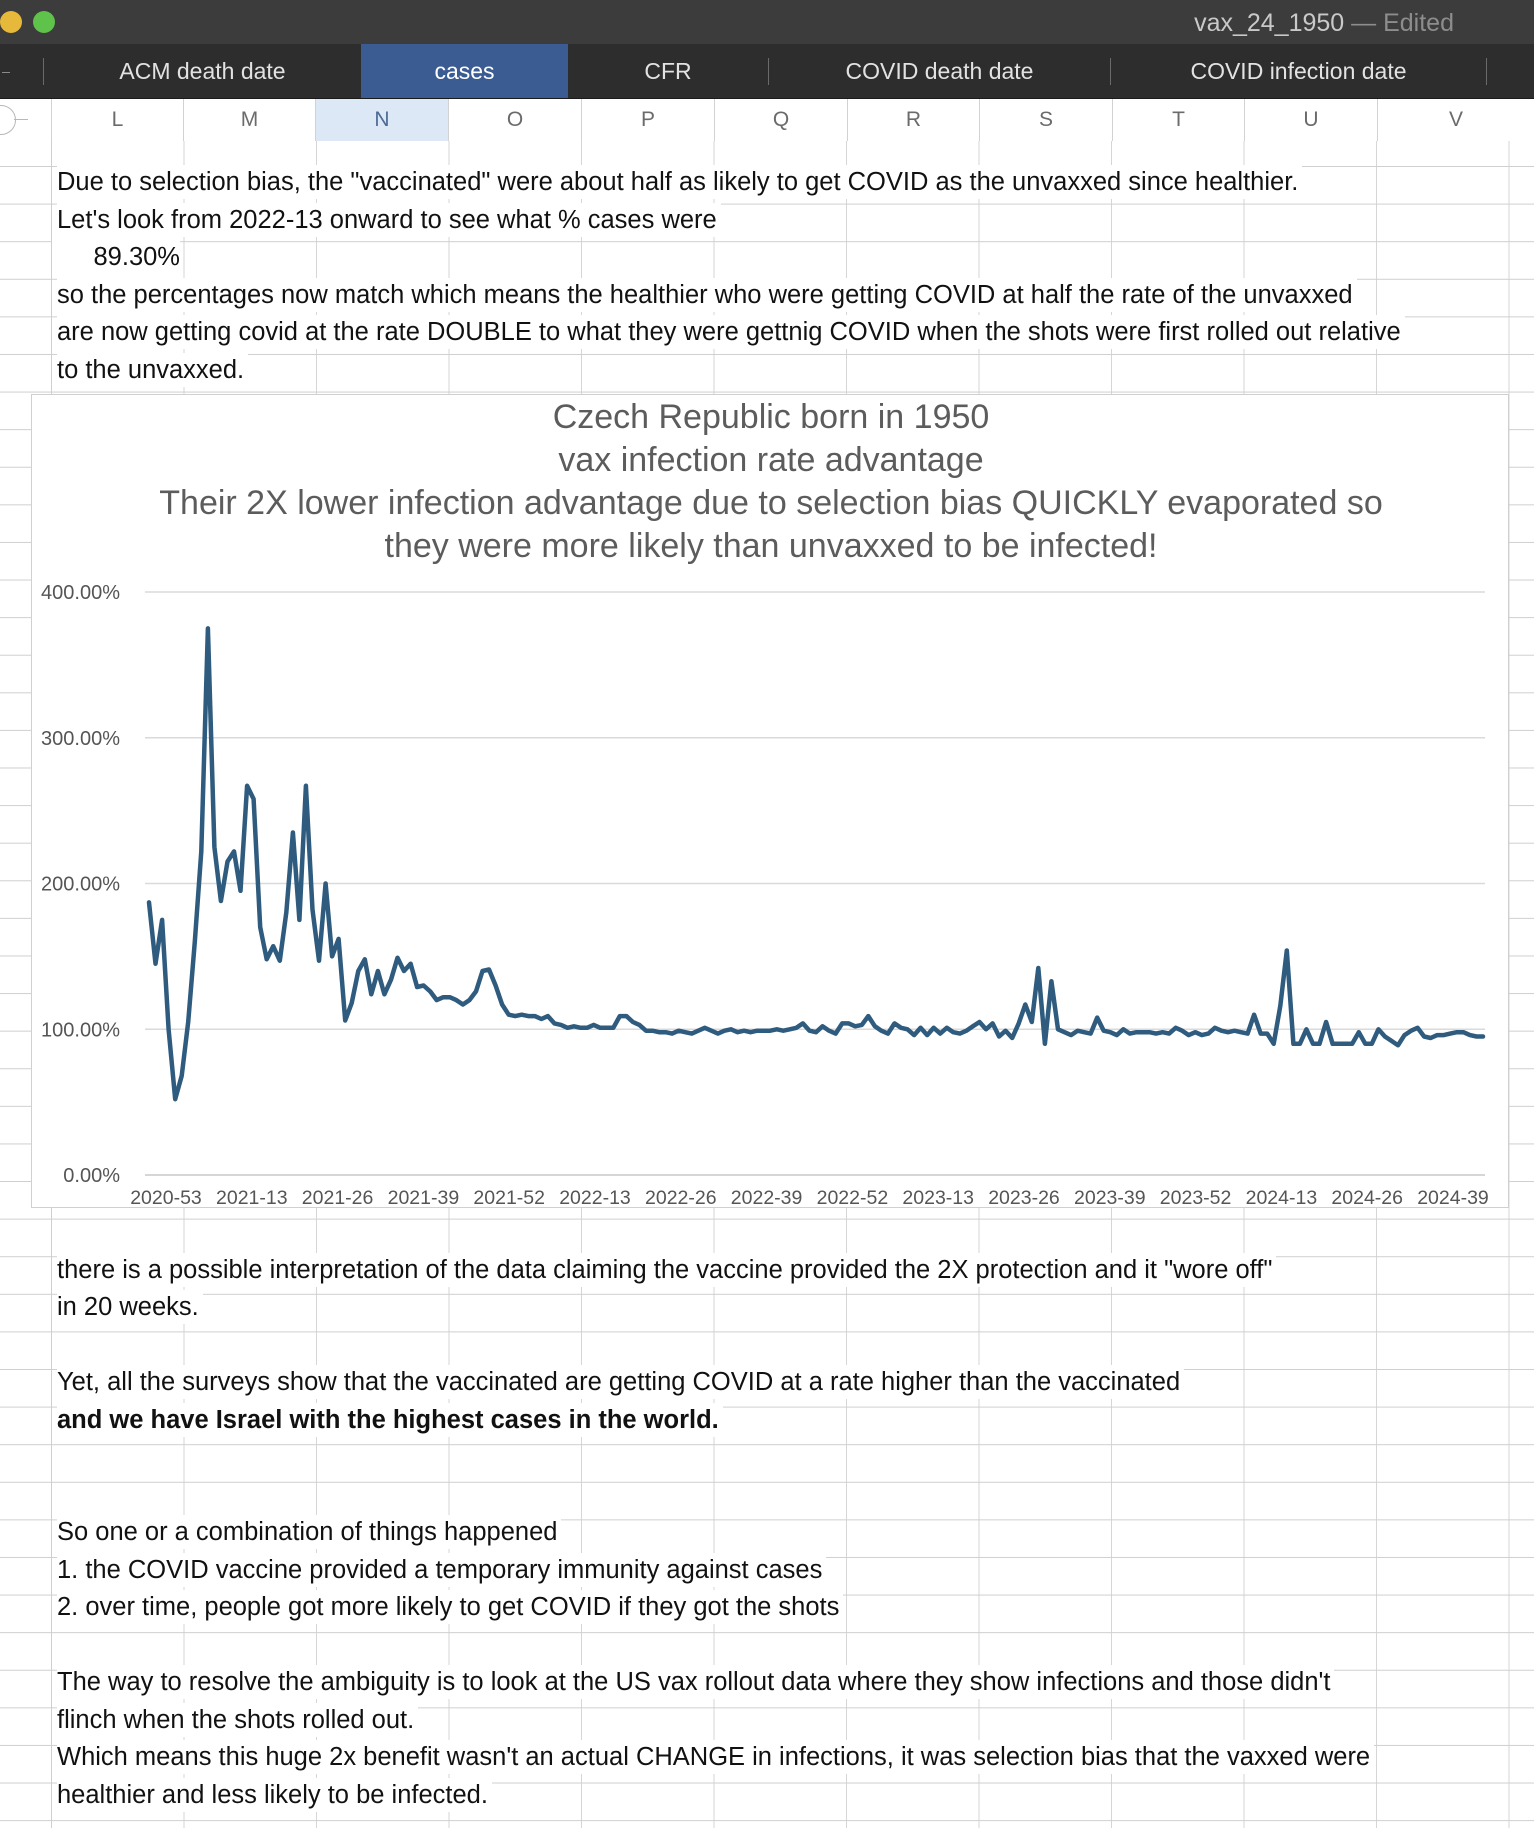 This screenshot has height=1828, width=1534. Describe the element at coordinates (771, 460) in the screenshot. I see `chart-title-line-2: vax infection rate advantage` at that location.